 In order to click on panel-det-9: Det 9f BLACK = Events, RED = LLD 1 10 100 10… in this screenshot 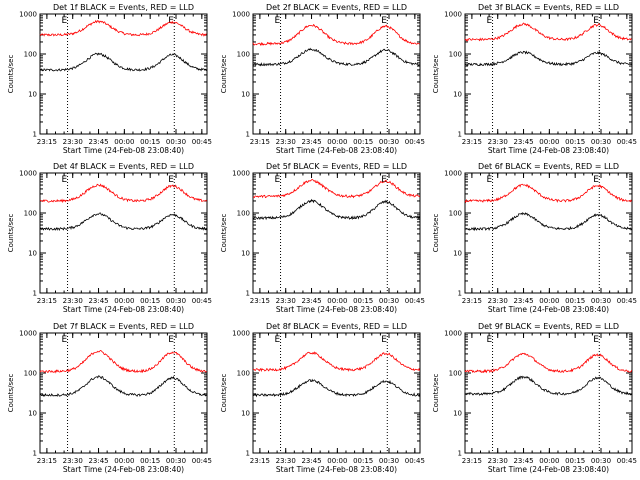, I will do `click(534, 398)`.